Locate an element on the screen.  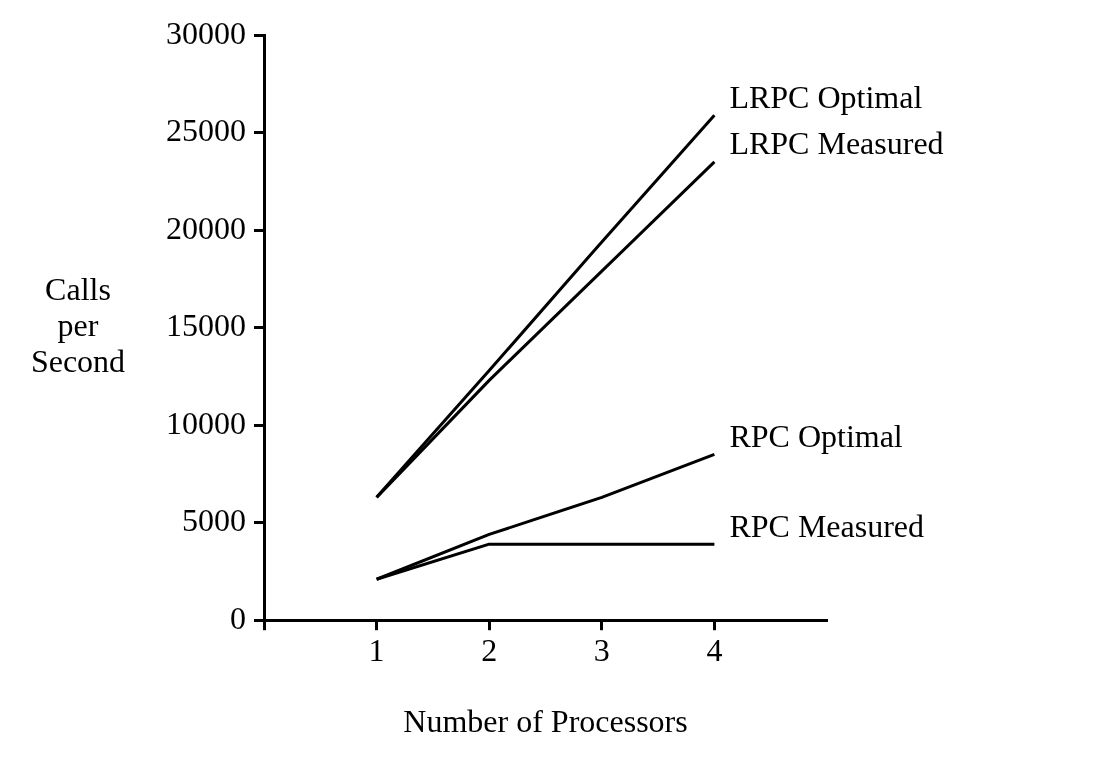
series-label: LRPC Optimal is located at coordinates (826, 96).